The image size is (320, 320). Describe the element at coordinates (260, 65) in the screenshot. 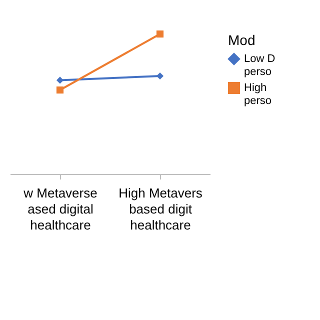

I see `legend-label: Low D perso` at that location.